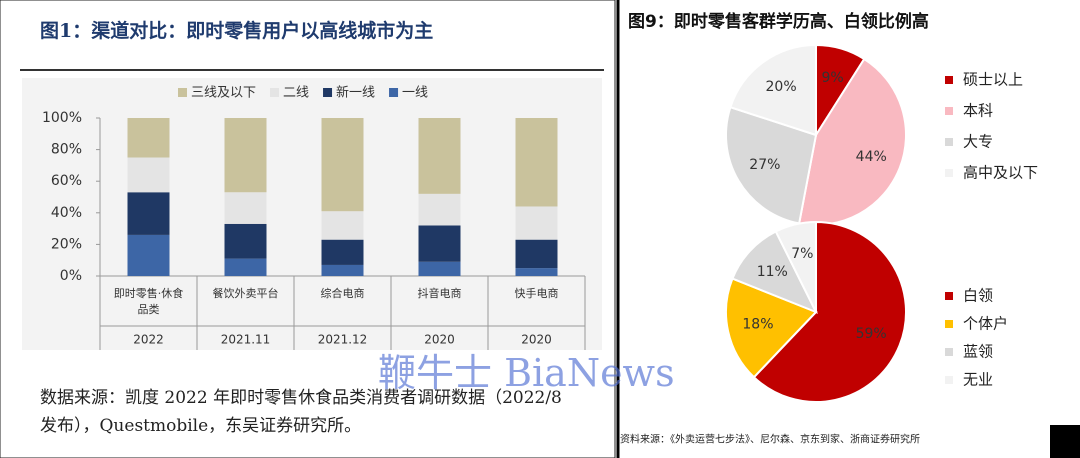 The image size is (1080, 458). I want to click on legend-label: 一线, so click(415, 93).